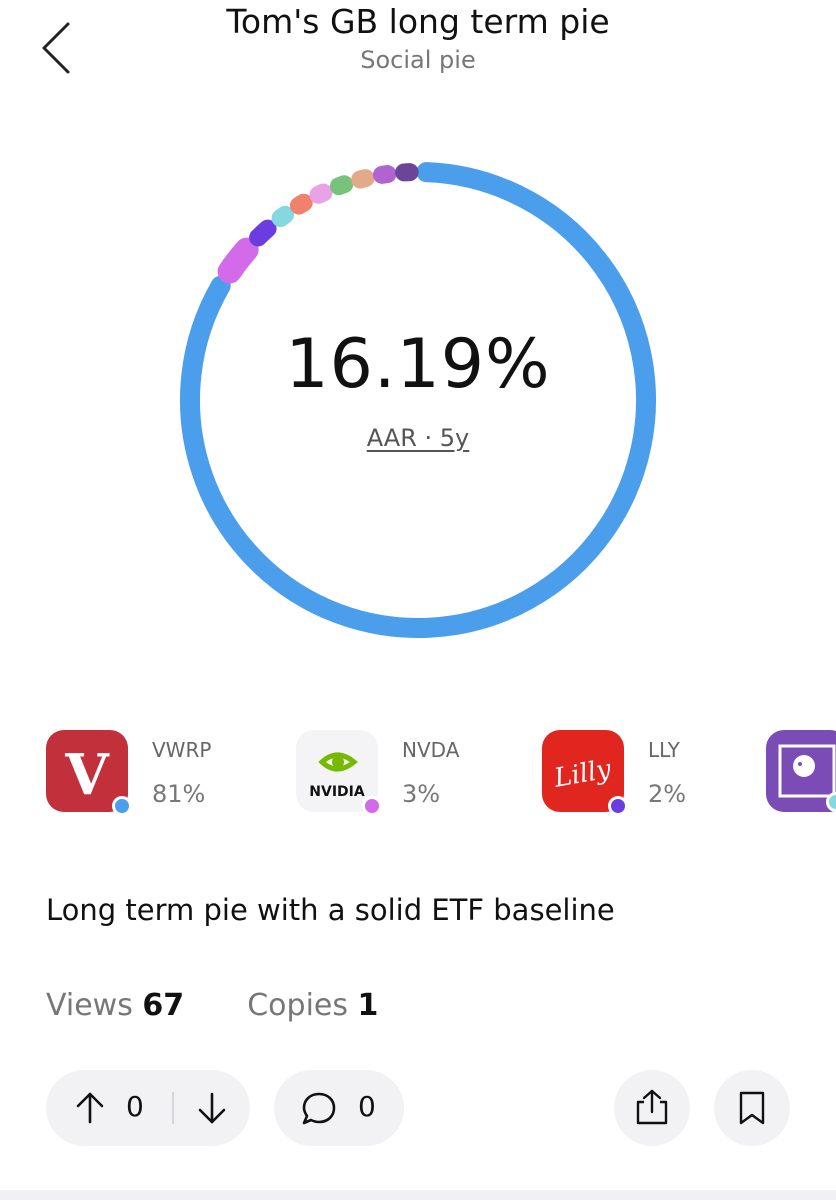 This screenshot has width=836, height=1200. I want to click on bookmark-button, so click(752, 1108).